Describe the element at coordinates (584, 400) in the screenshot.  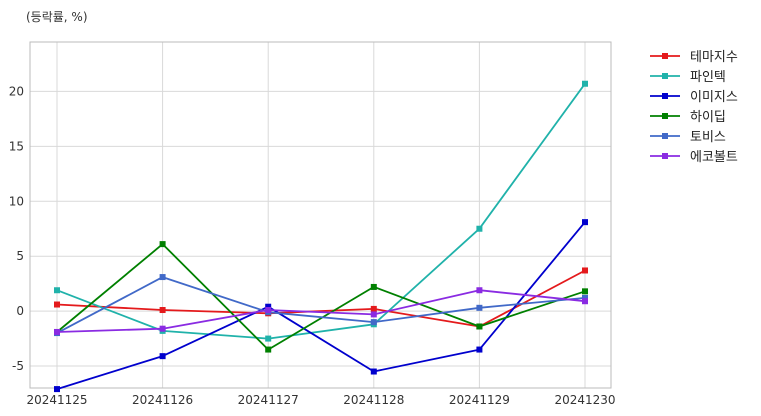
I see `x-tick-label: 20241230` at that location.